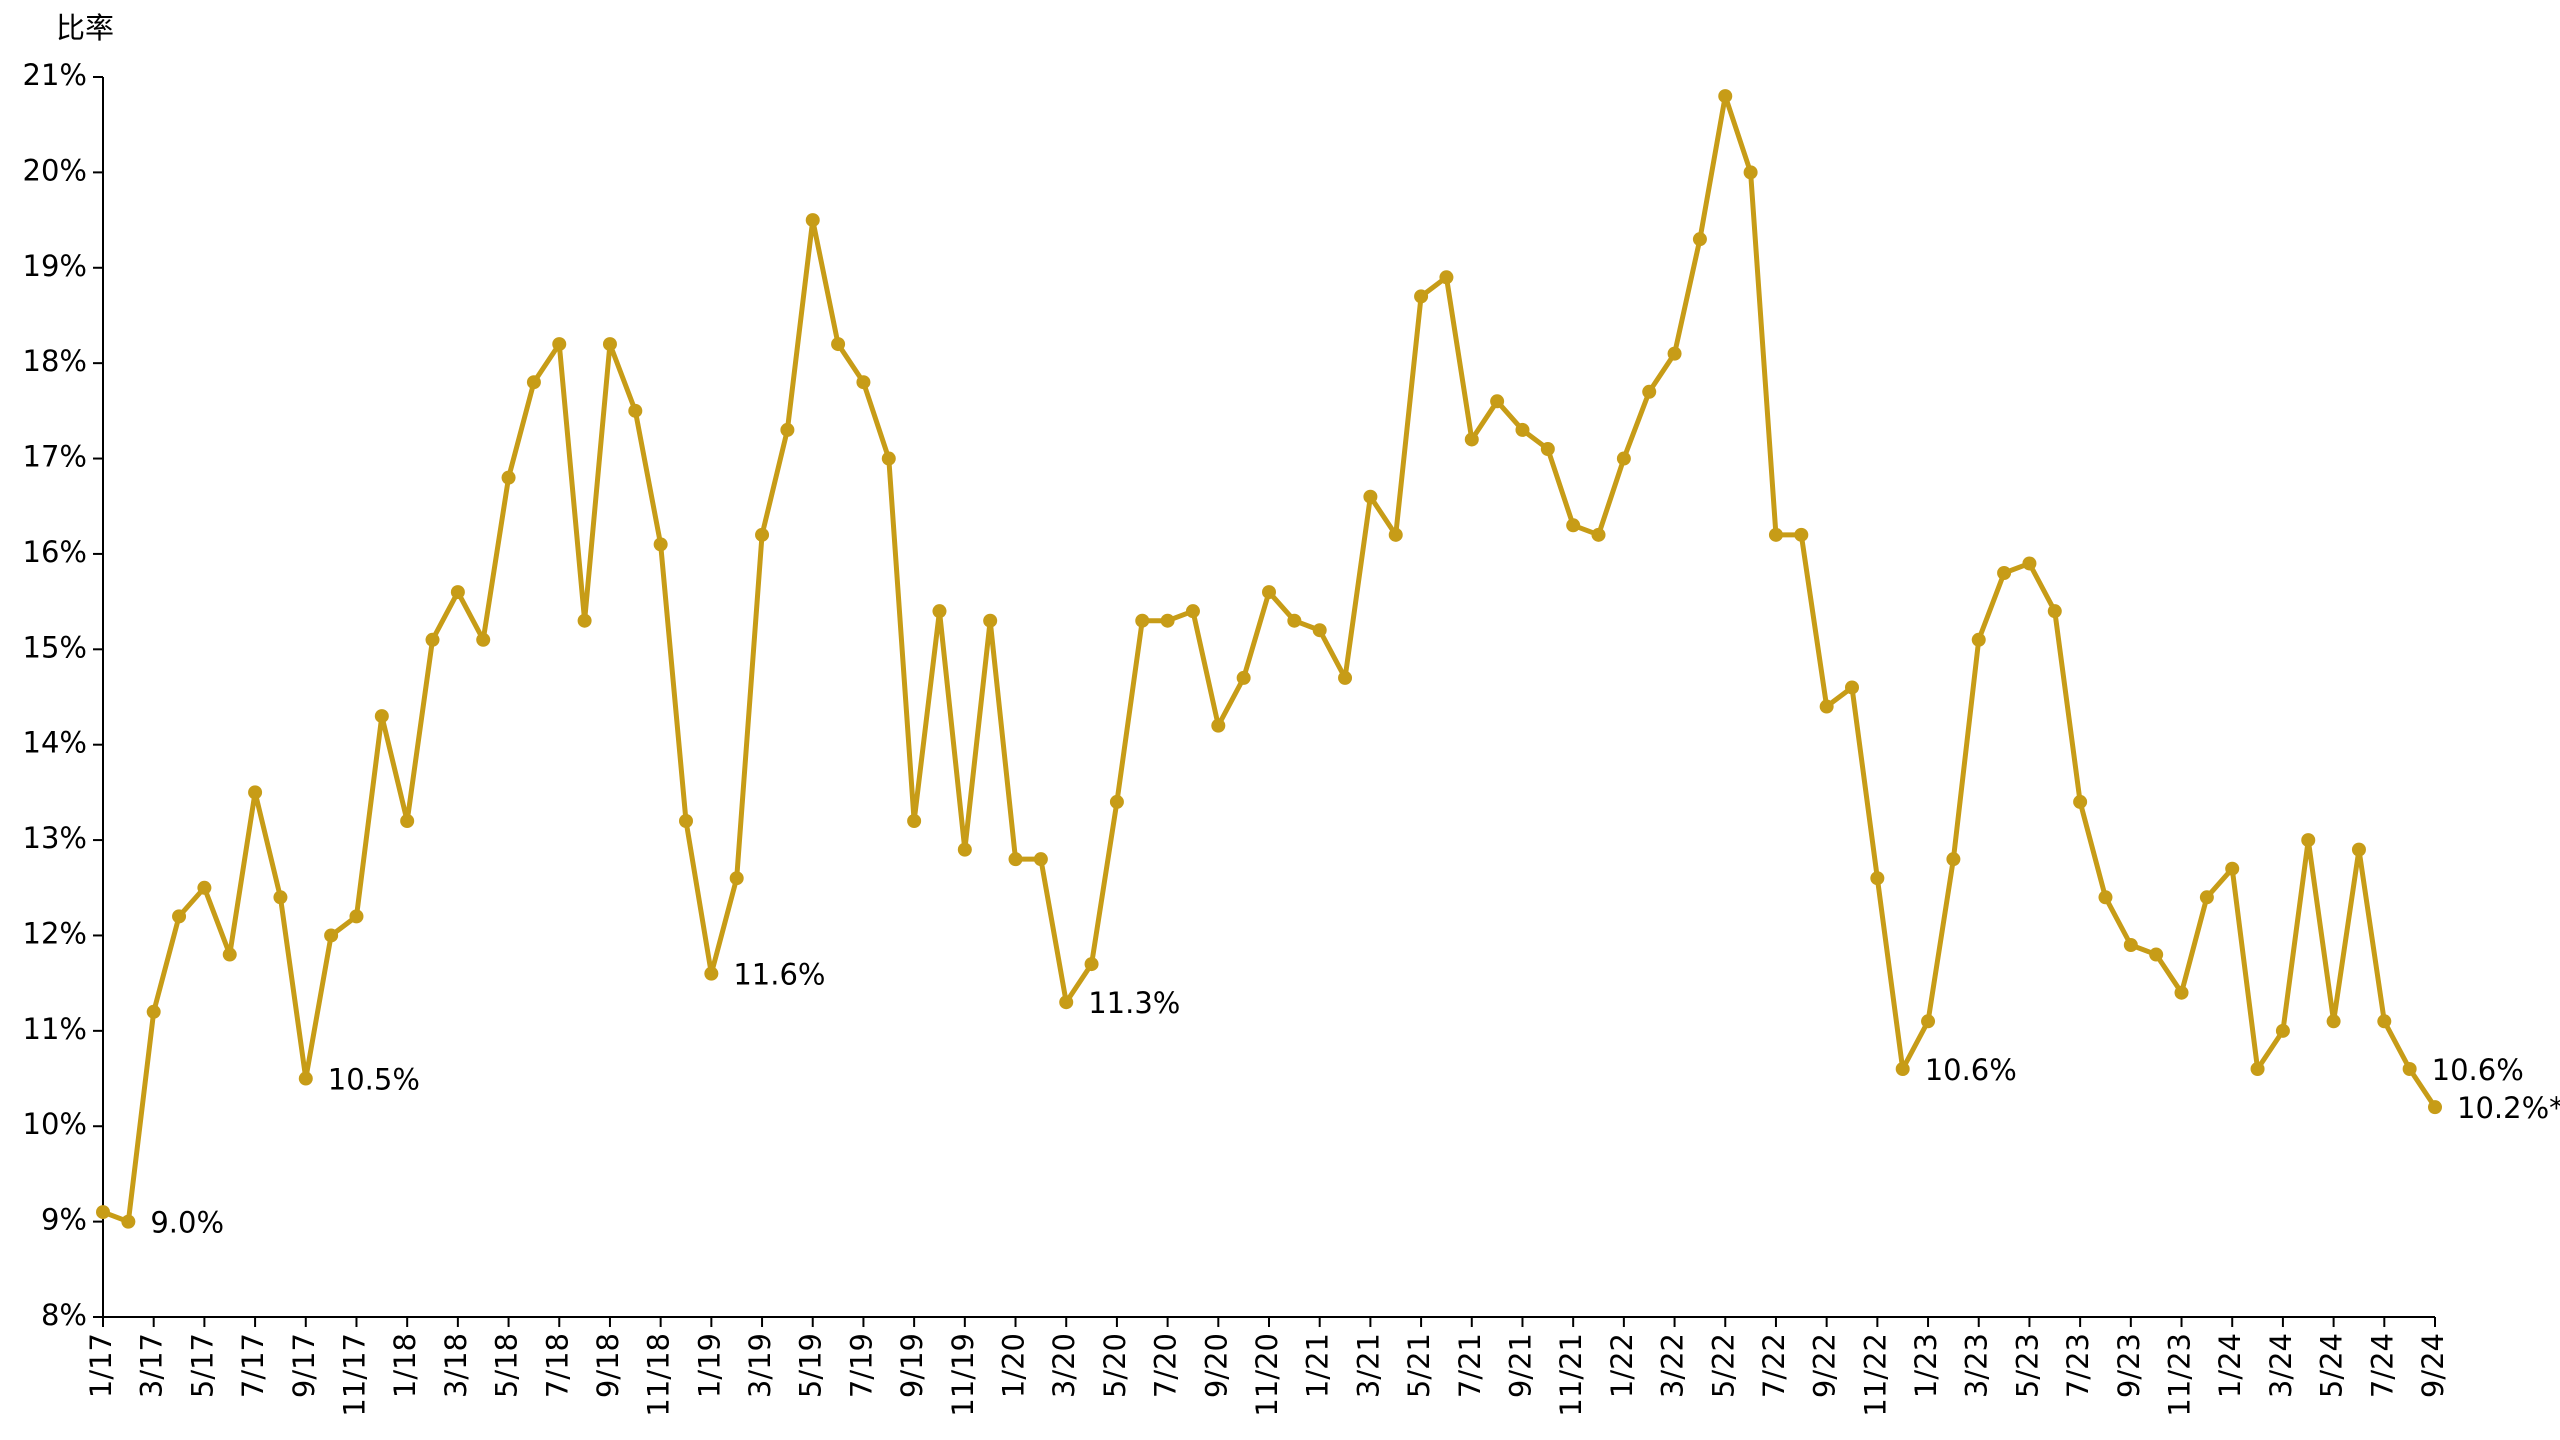 Image resolution: width=2560 pixels, height=1440 pixels. What do you see at coordinates (55, 838) in the screenshot?
I see `y-tick-label: 13%` at bounding box center [55, 838].